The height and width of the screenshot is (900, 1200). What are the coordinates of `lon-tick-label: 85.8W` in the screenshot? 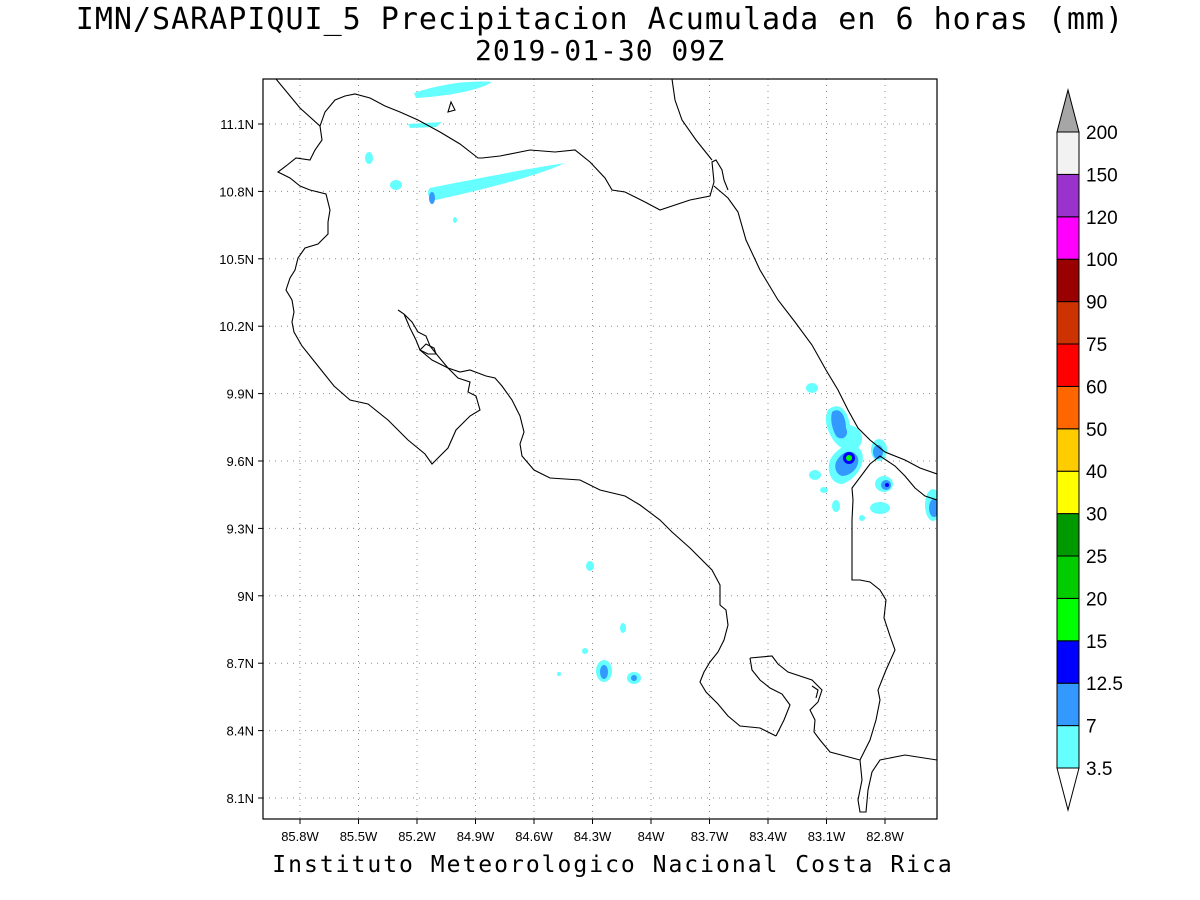 It's located at (300, 836).